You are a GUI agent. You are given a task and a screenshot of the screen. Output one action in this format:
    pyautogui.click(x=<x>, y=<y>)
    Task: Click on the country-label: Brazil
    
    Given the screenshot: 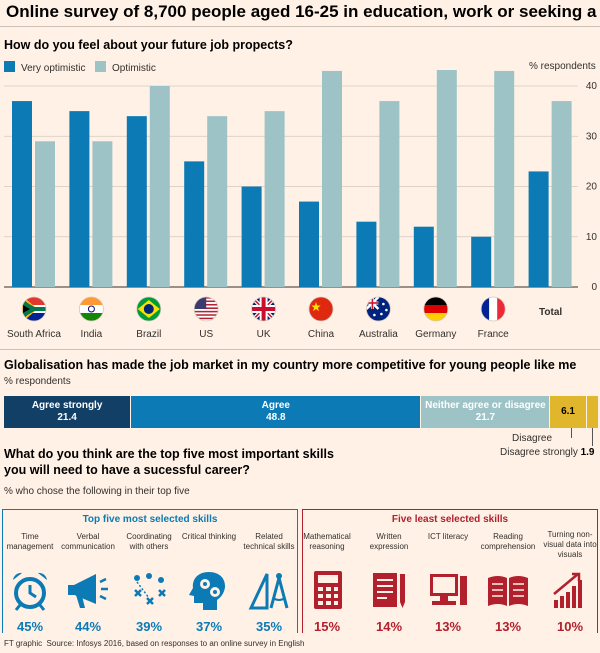 What is the action you would take?
    pyautogui.click(x=149, y=334)
    